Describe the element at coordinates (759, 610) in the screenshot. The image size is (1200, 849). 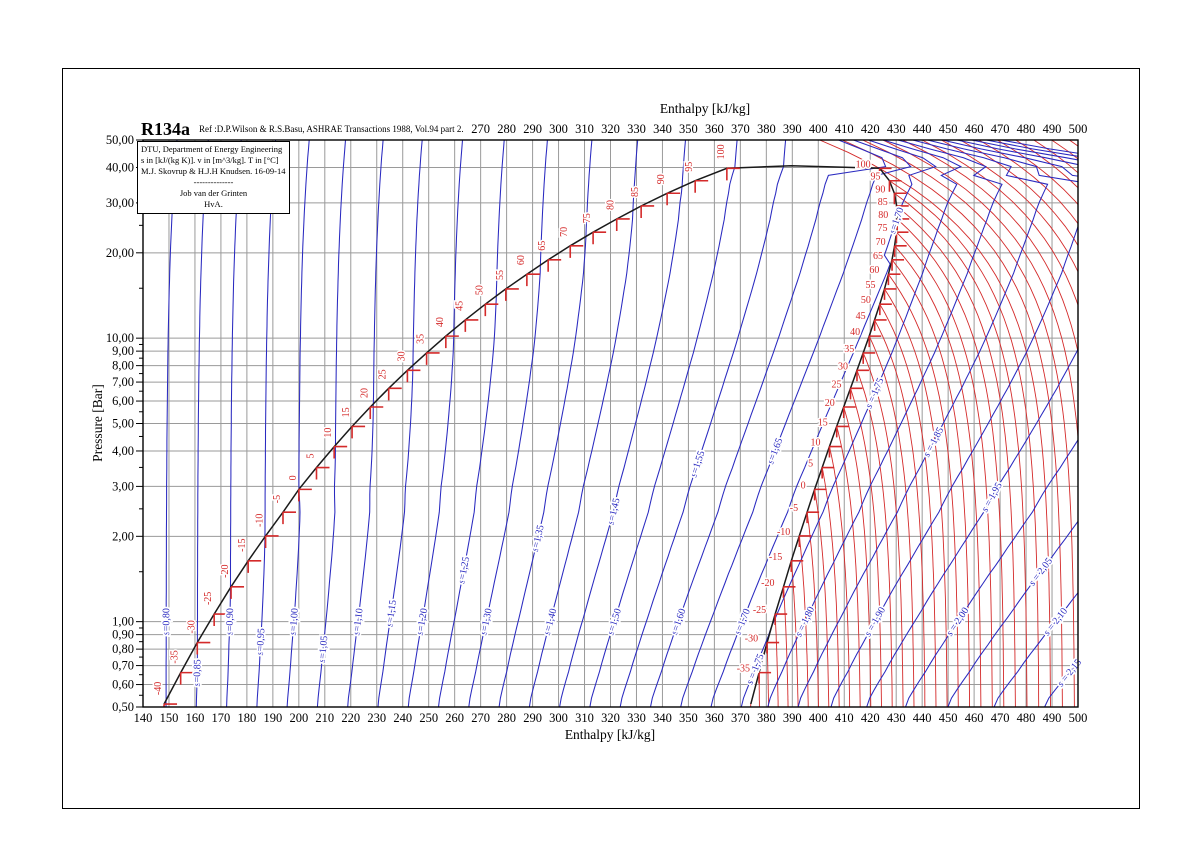
I see `vapor-temp-label: -25` at that location.